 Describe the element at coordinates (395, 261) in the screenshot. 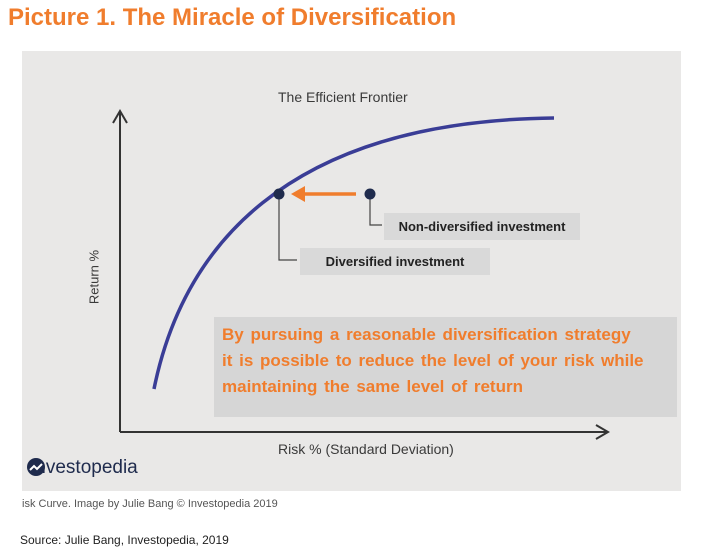

I see `diversified-label: Diversified investment` at that location.